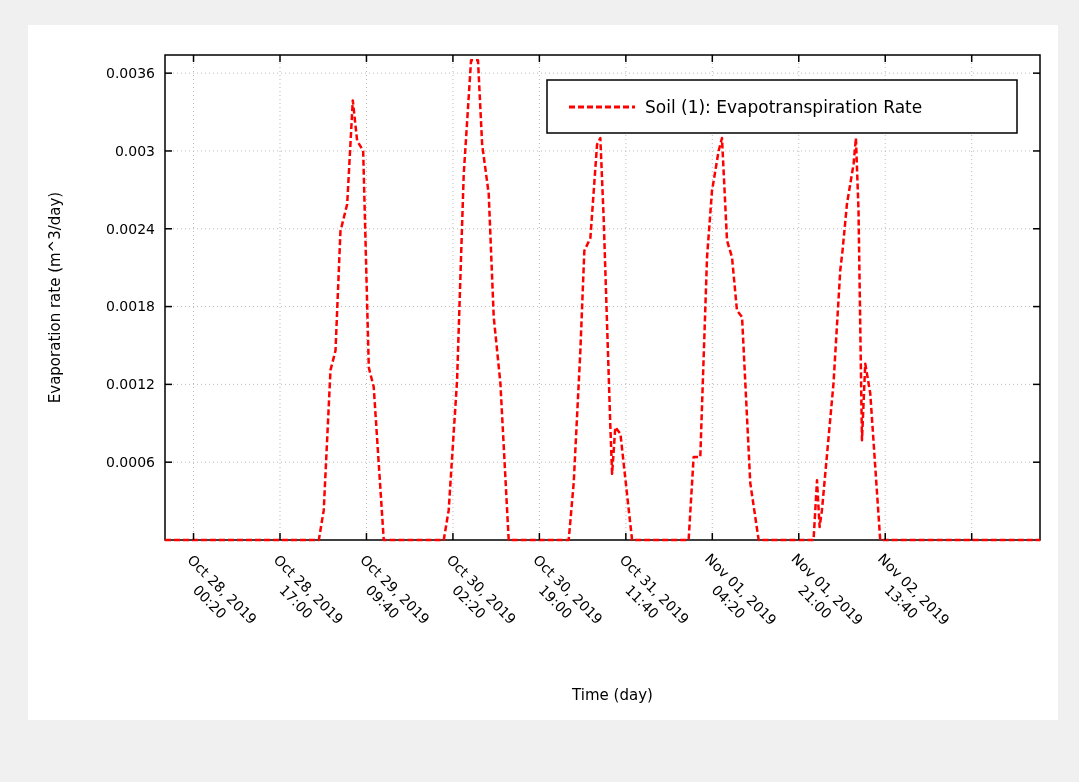 Image resolution: width=1079 pixels, height=782 pixels. I want to click on y-tick-label: 0.0036, so click(131, 73).